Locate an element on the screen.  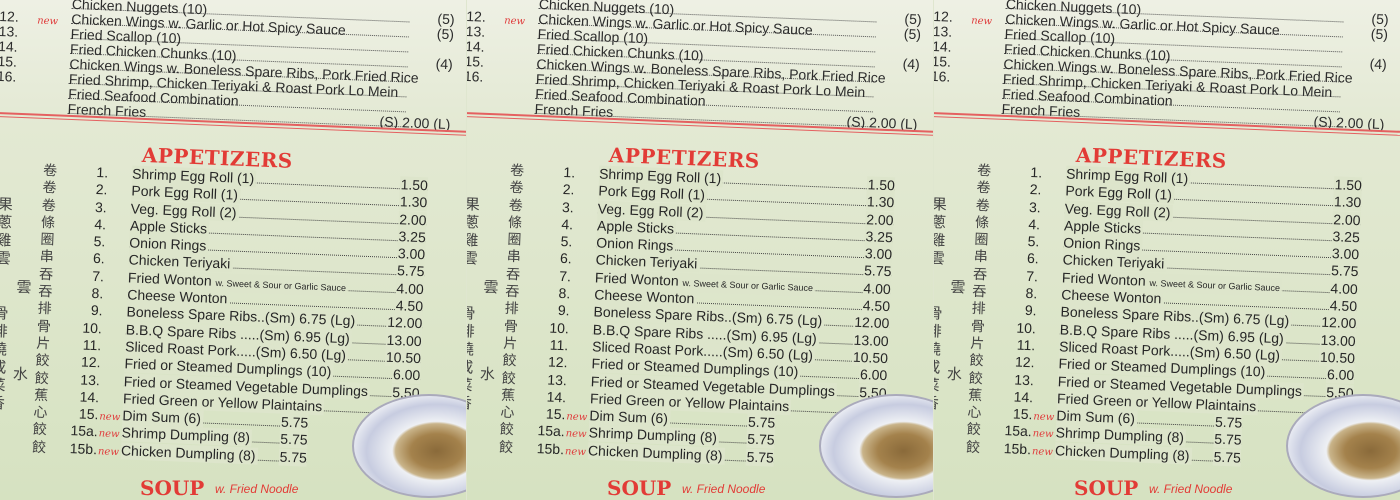
item-number: 3. is located at coordinates (101, 207).